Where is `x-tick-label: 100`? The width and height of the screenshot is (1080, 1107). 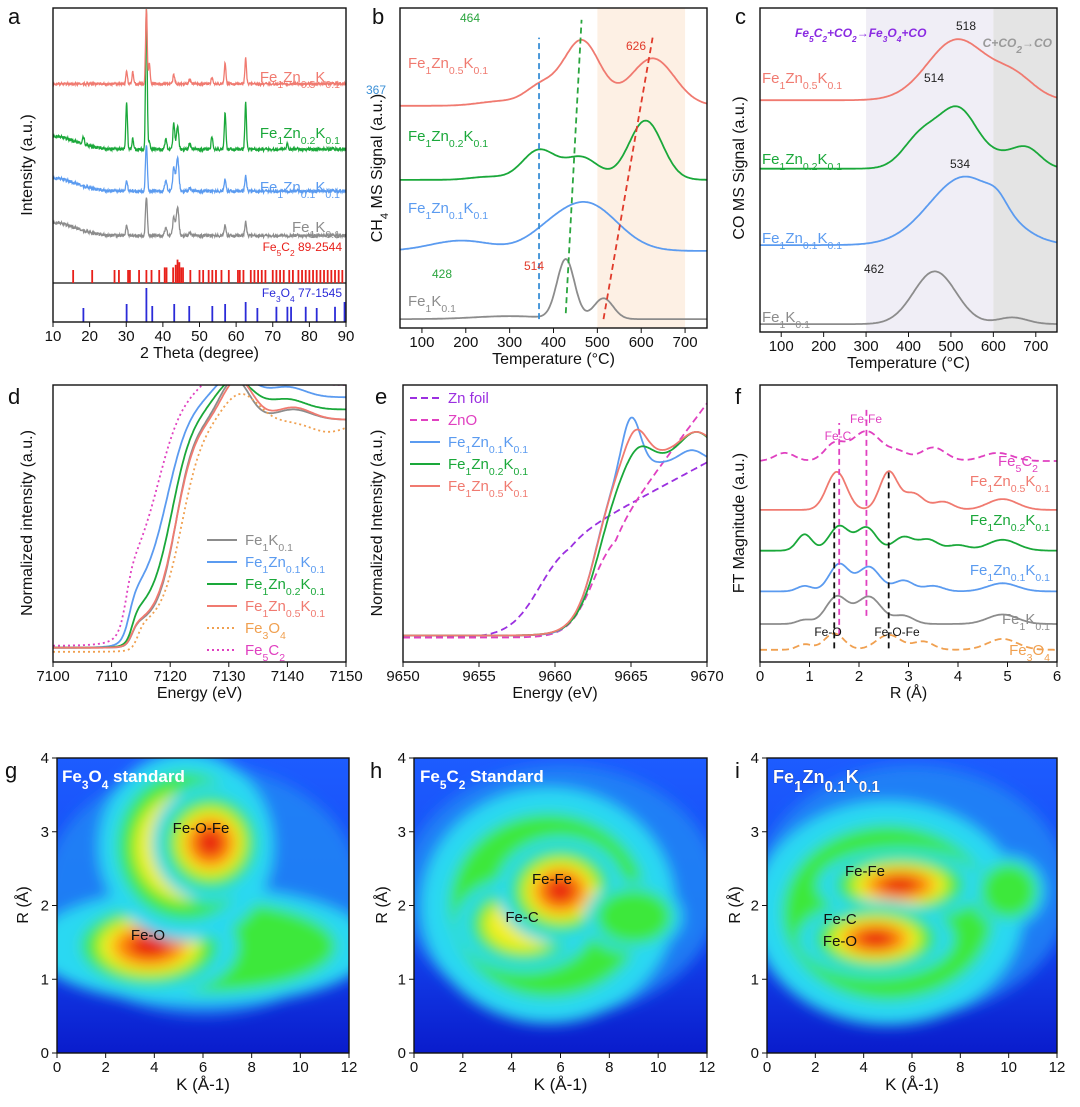 x-tick-label: 100 is located at coordinates (781, 346).